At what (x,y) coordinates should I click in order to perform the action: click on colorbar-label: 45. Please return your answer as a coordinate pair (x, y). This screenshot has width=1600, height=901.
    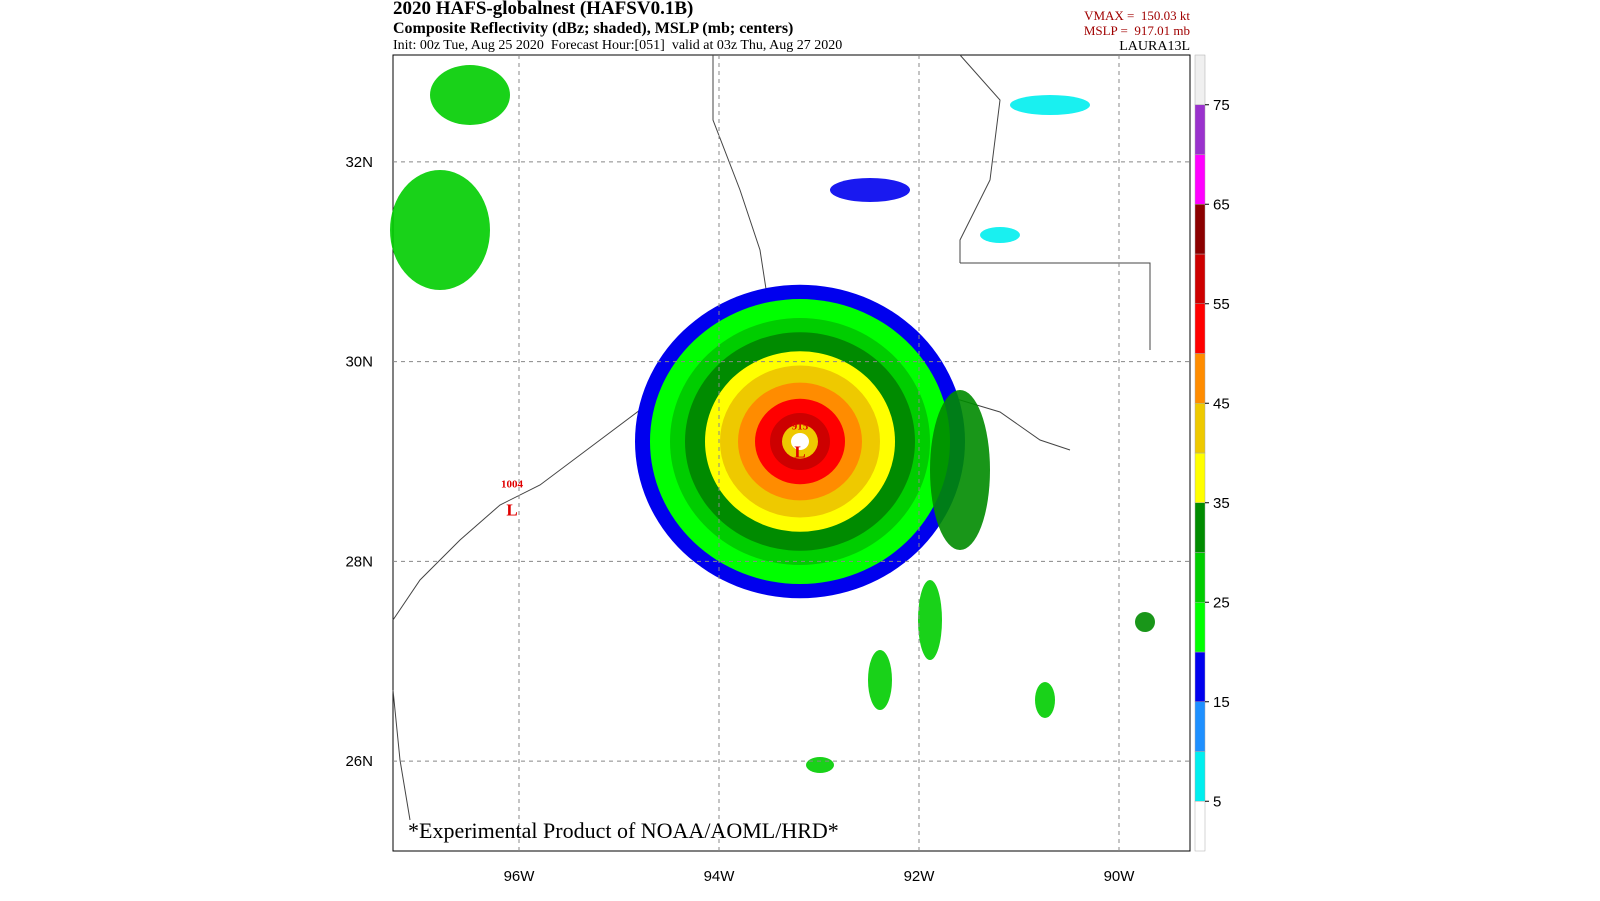
    Looking at the image, I should click on (1221, 403).